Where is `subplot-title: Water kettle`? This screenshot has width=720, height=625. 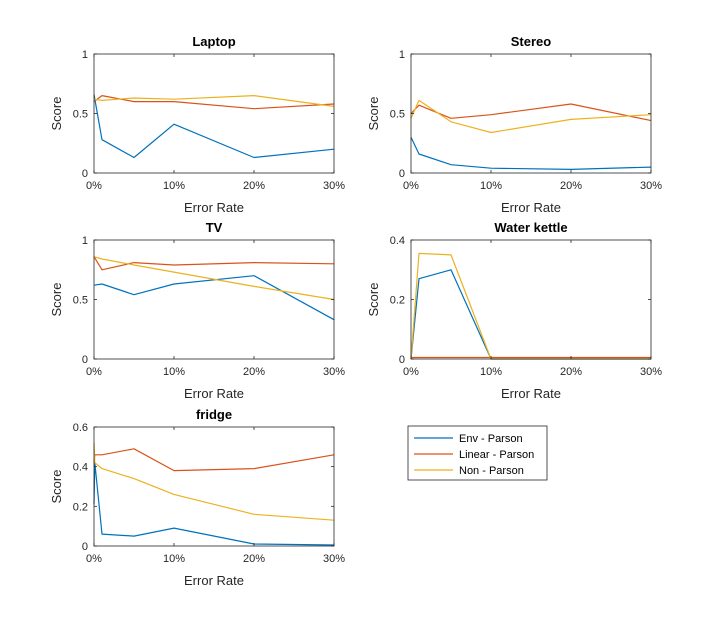
subplot-title: Water kettle is located at coordinates (530, 227).